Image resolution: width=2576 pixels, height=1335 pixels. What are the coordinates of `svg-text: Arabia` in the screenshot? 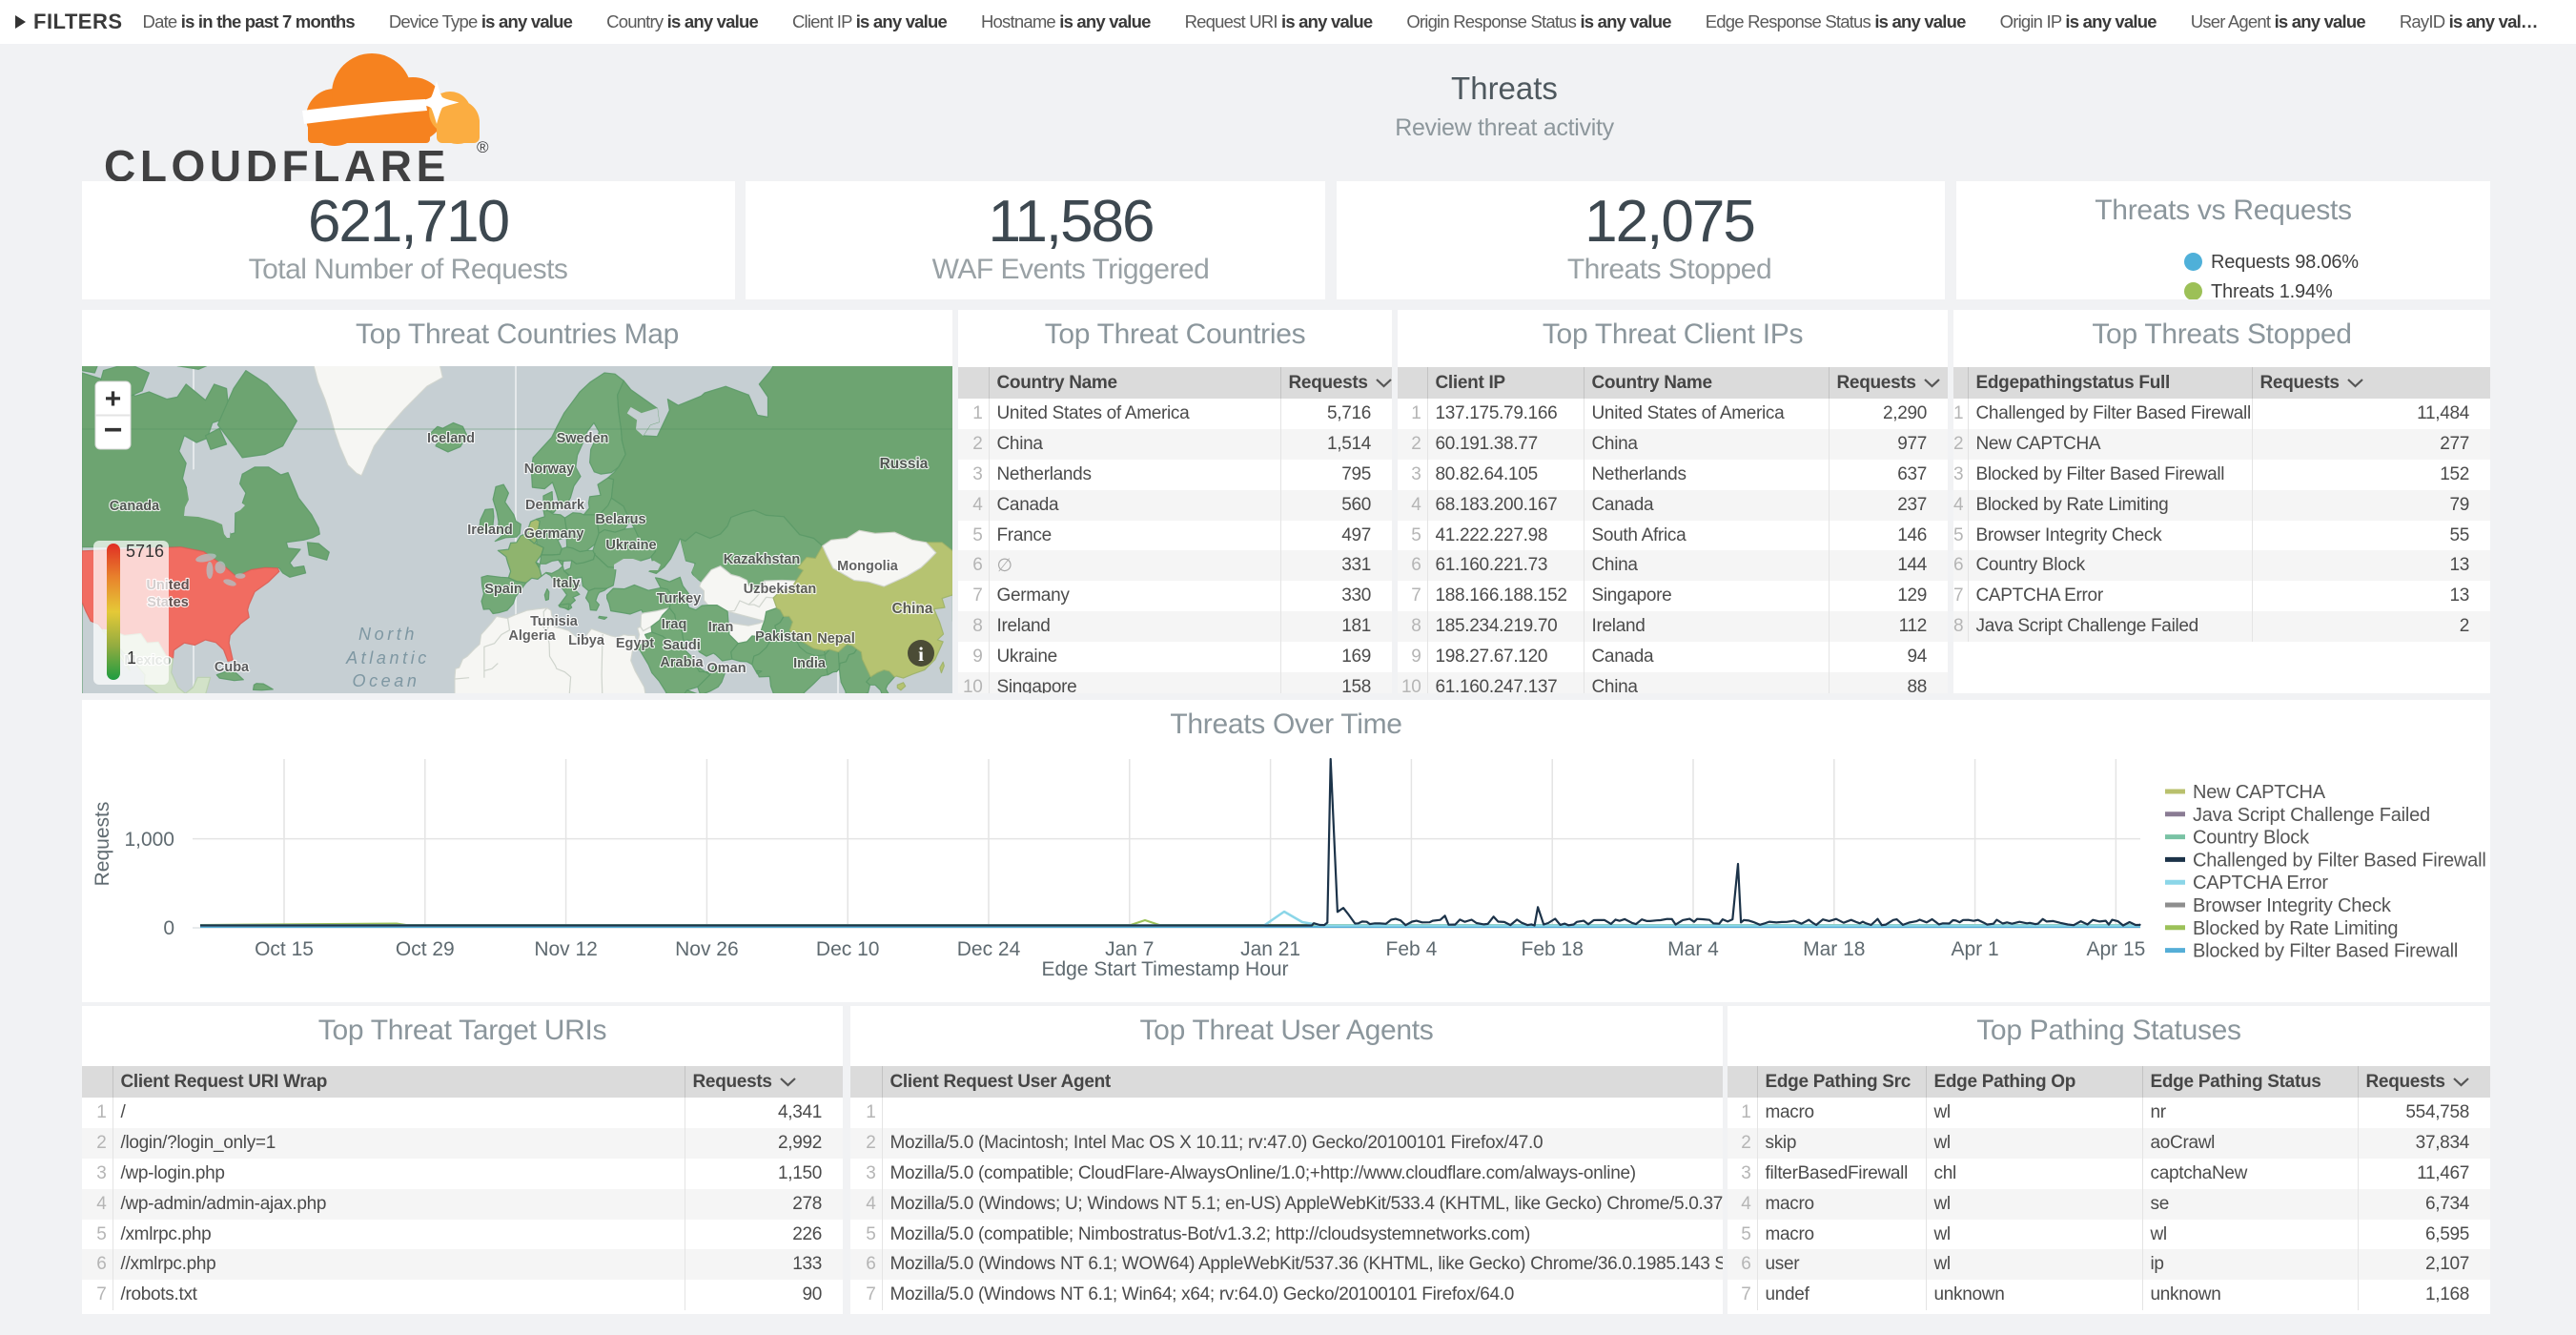 It's located at (682, 662).